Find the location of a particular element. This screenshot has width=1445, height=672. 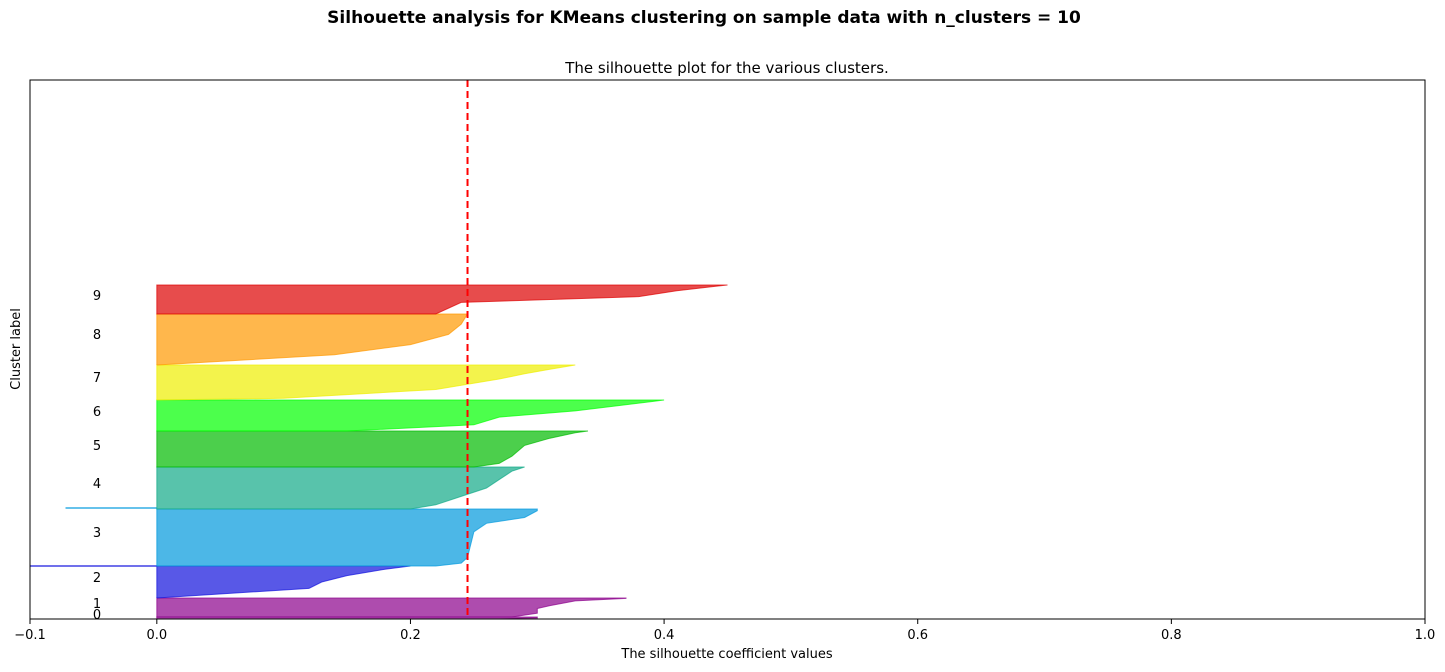

x-tick-label: 0.6 is located at coordinates (917, 635).